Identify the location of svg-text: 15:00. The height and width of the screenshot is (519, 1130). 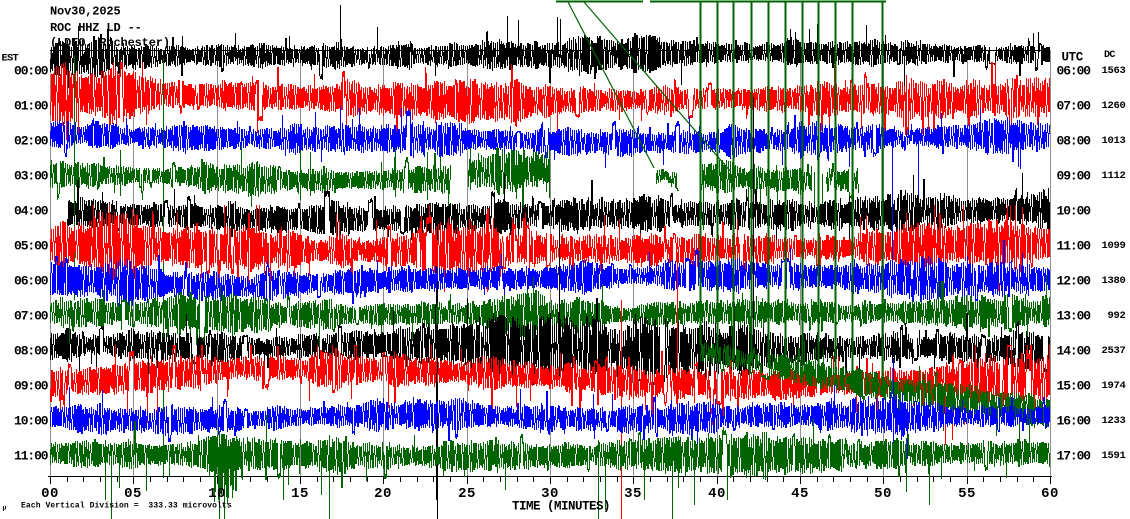
(1074, 386).